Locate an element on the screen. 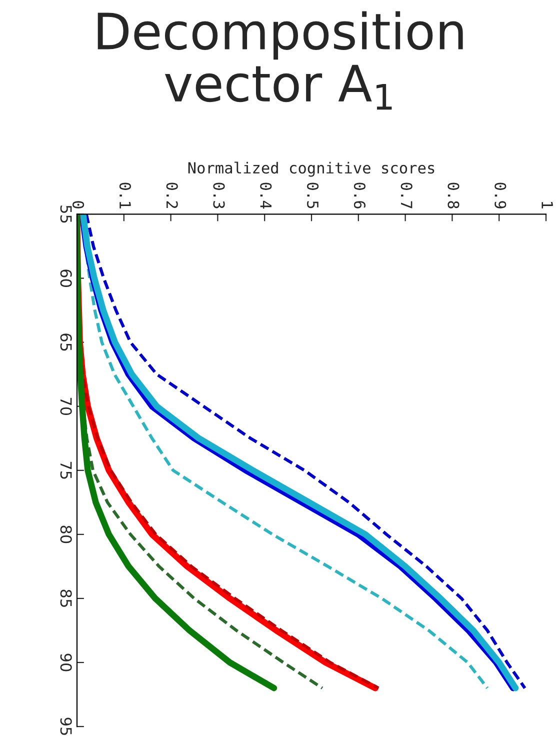 The width and height of the screenshot is (560, 749). x-tick-label: 0.5 is located at coordinates (313, 195).